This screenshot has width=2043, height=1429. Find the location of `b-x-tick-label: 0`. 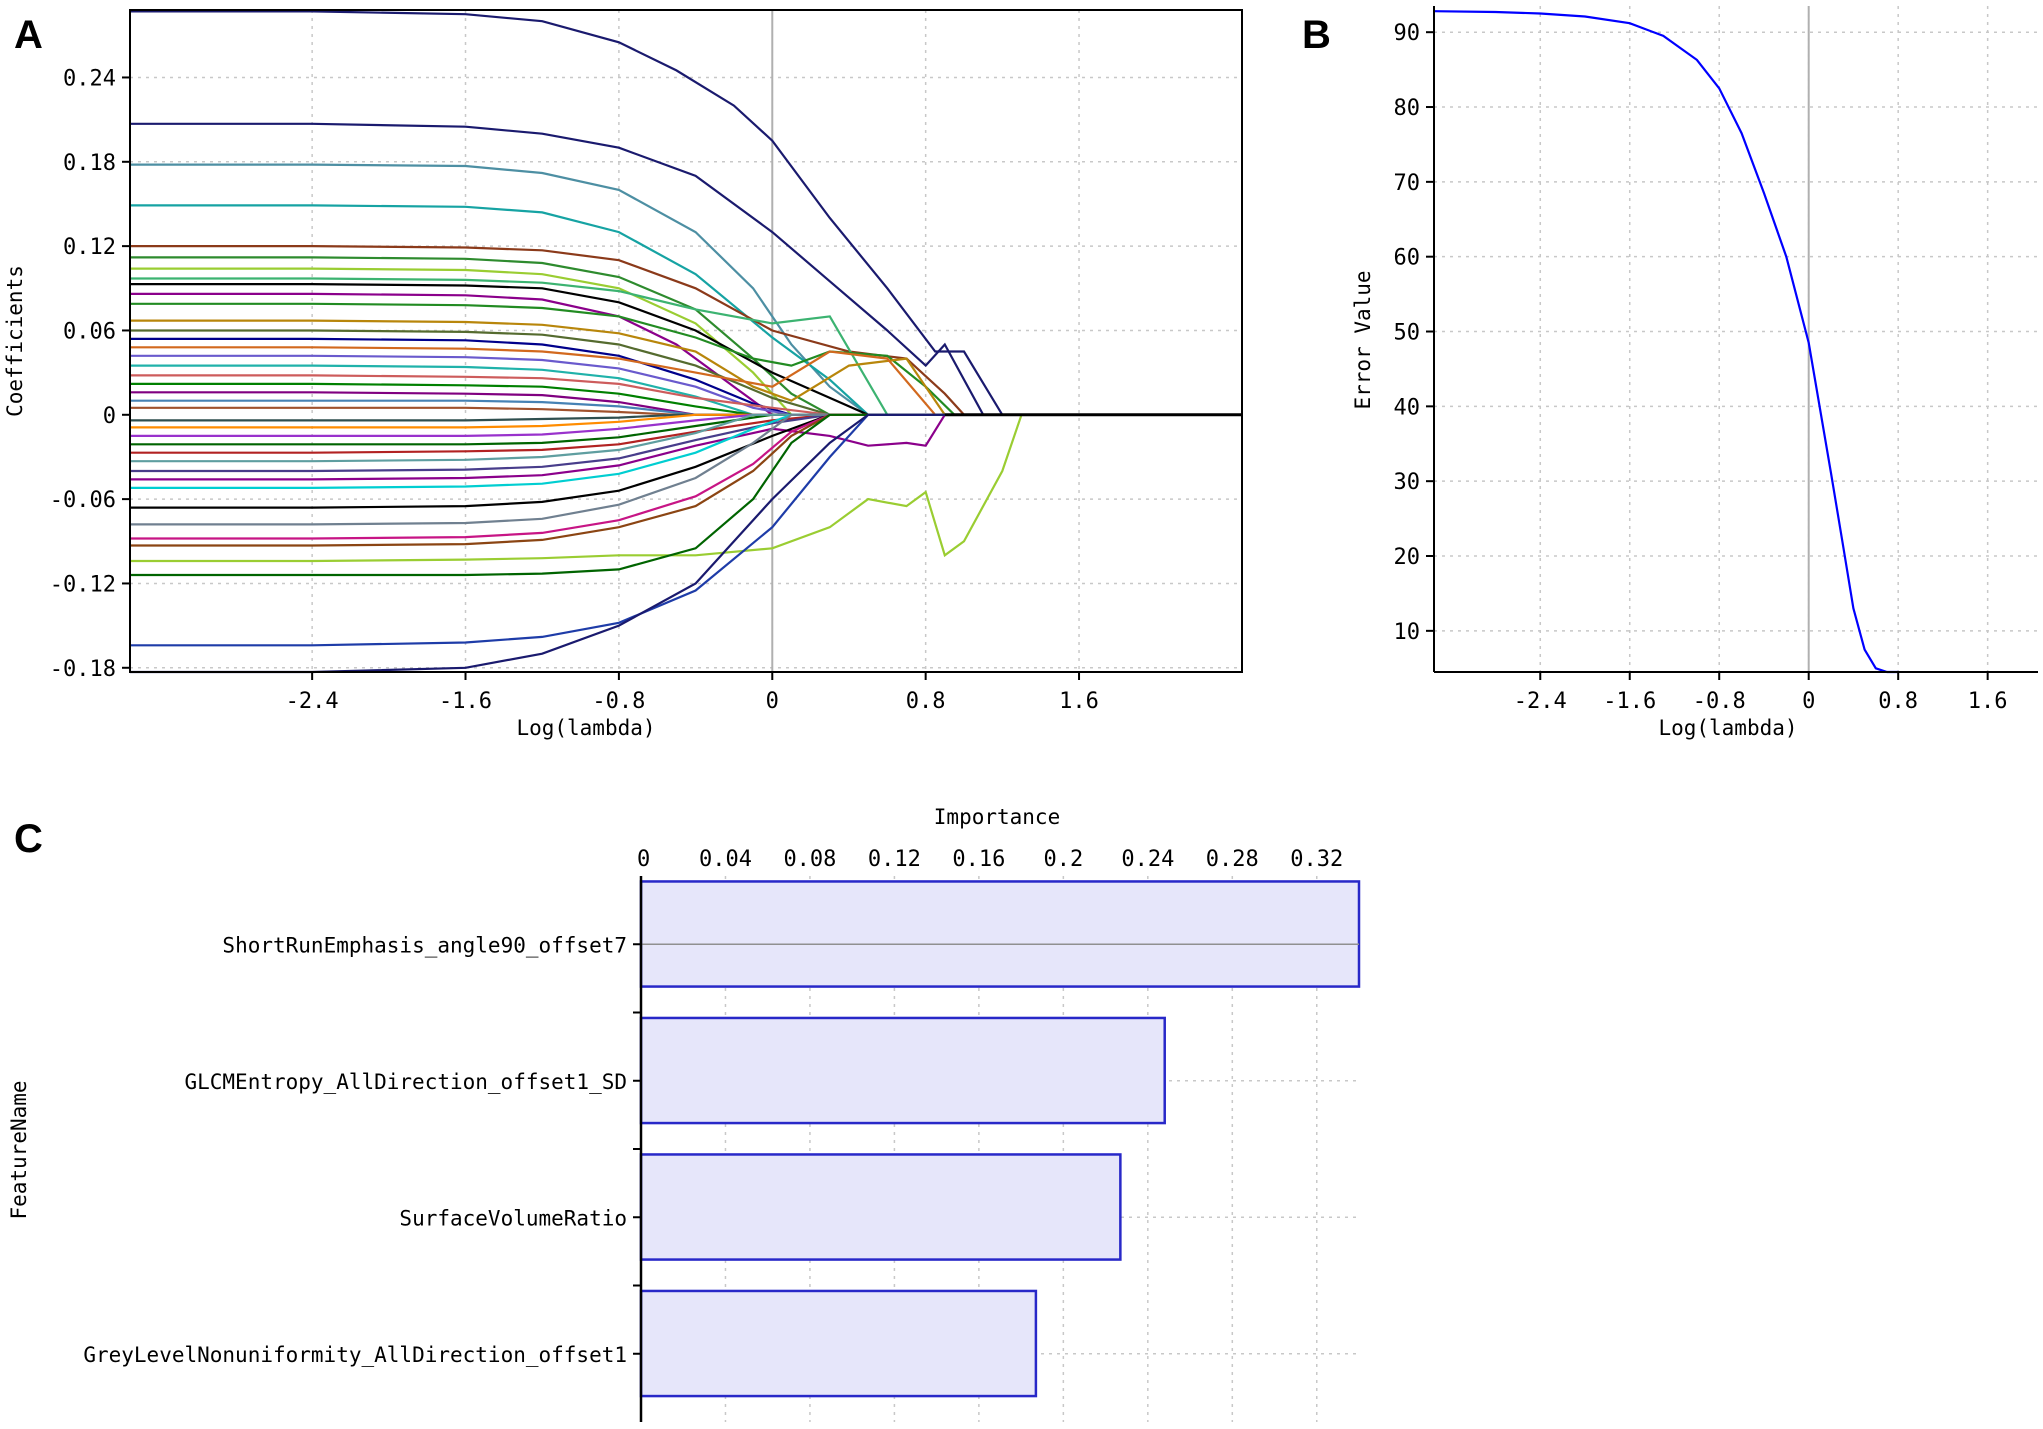

b-x-tick-label: 0 is located at coordinates (1808, 701).